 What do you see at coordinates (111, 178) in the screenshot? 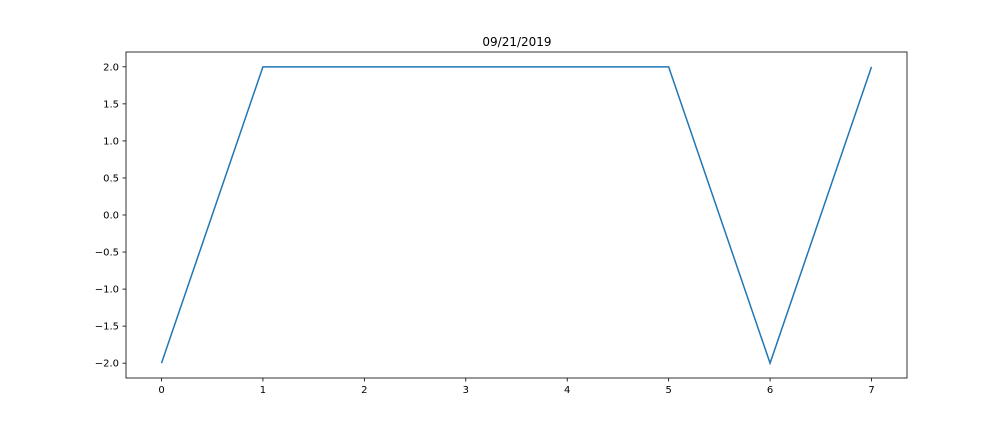
I see `y-tick-label: 0.5` at bounding box center [111, 178].